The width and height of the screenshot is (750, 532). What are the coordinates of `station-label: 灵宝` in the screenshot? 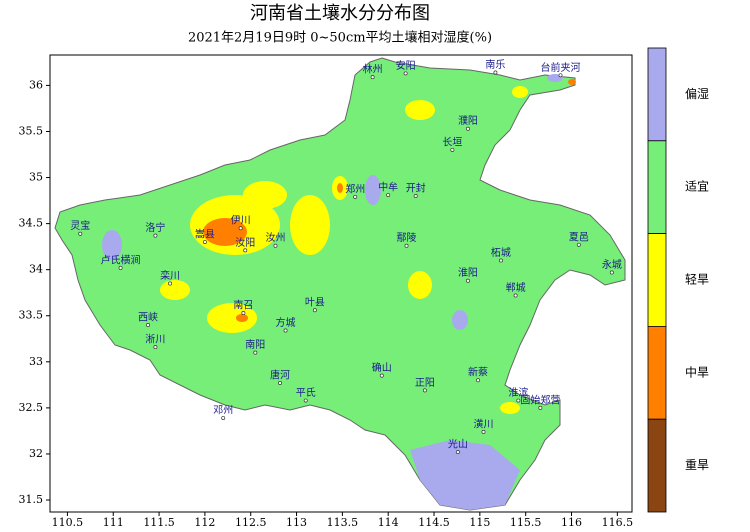 It's located at (80, 225).